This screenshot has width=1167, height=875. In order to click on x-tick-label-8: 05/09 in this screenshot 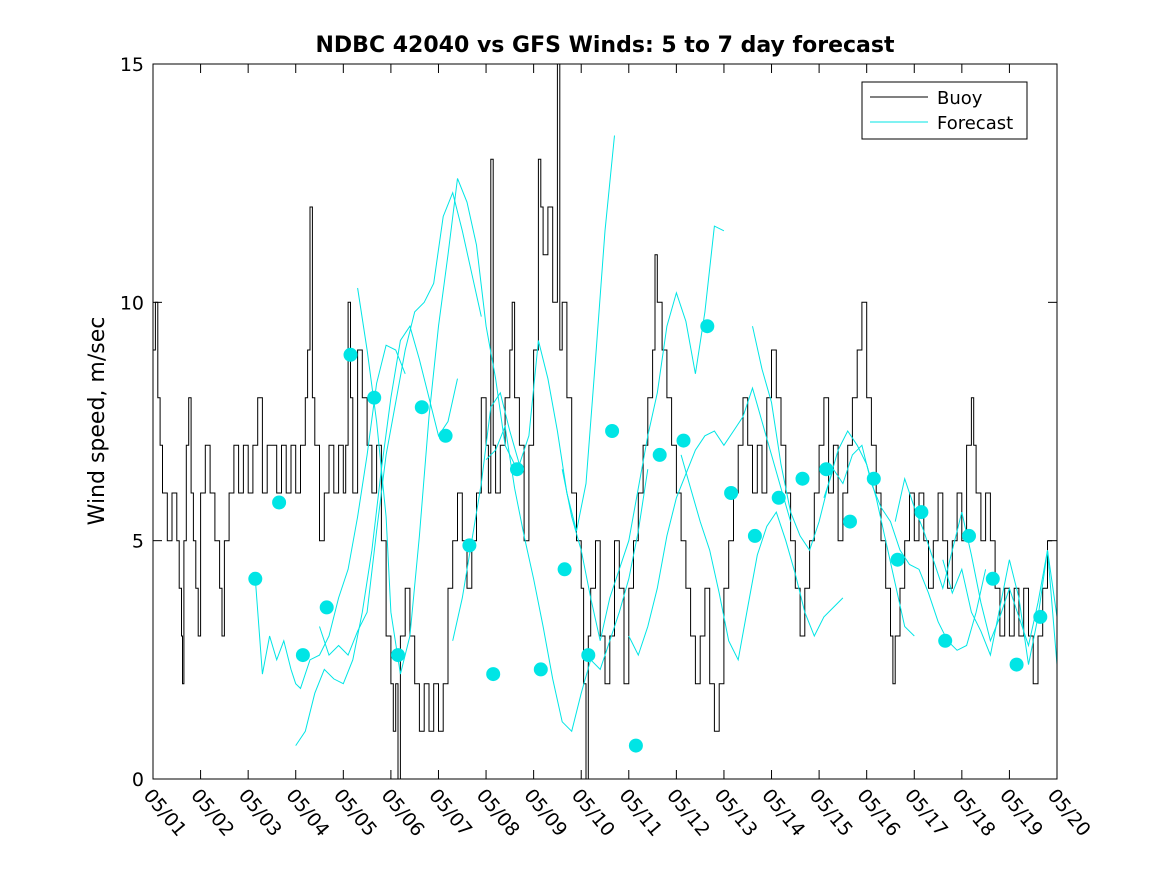, I will do `click(545, 813)`.